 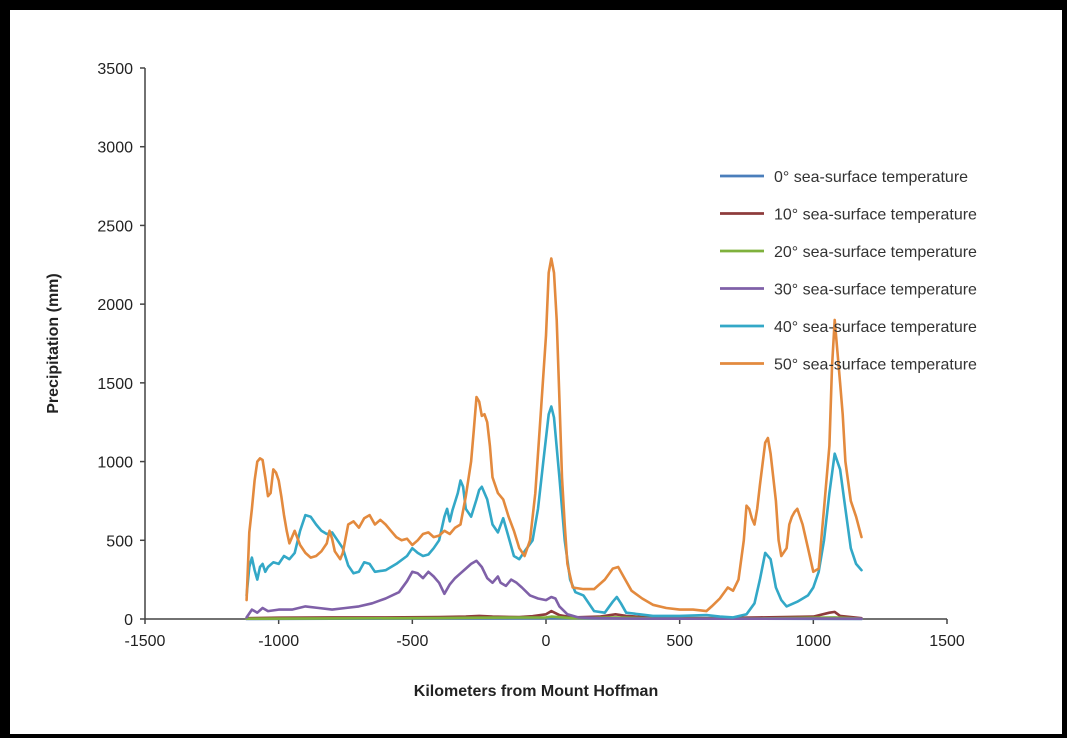 What do you see at coordinates (115, 463) in the screenshot?
I see `y-tick-label: 1000` at bounding box center [115, 463].